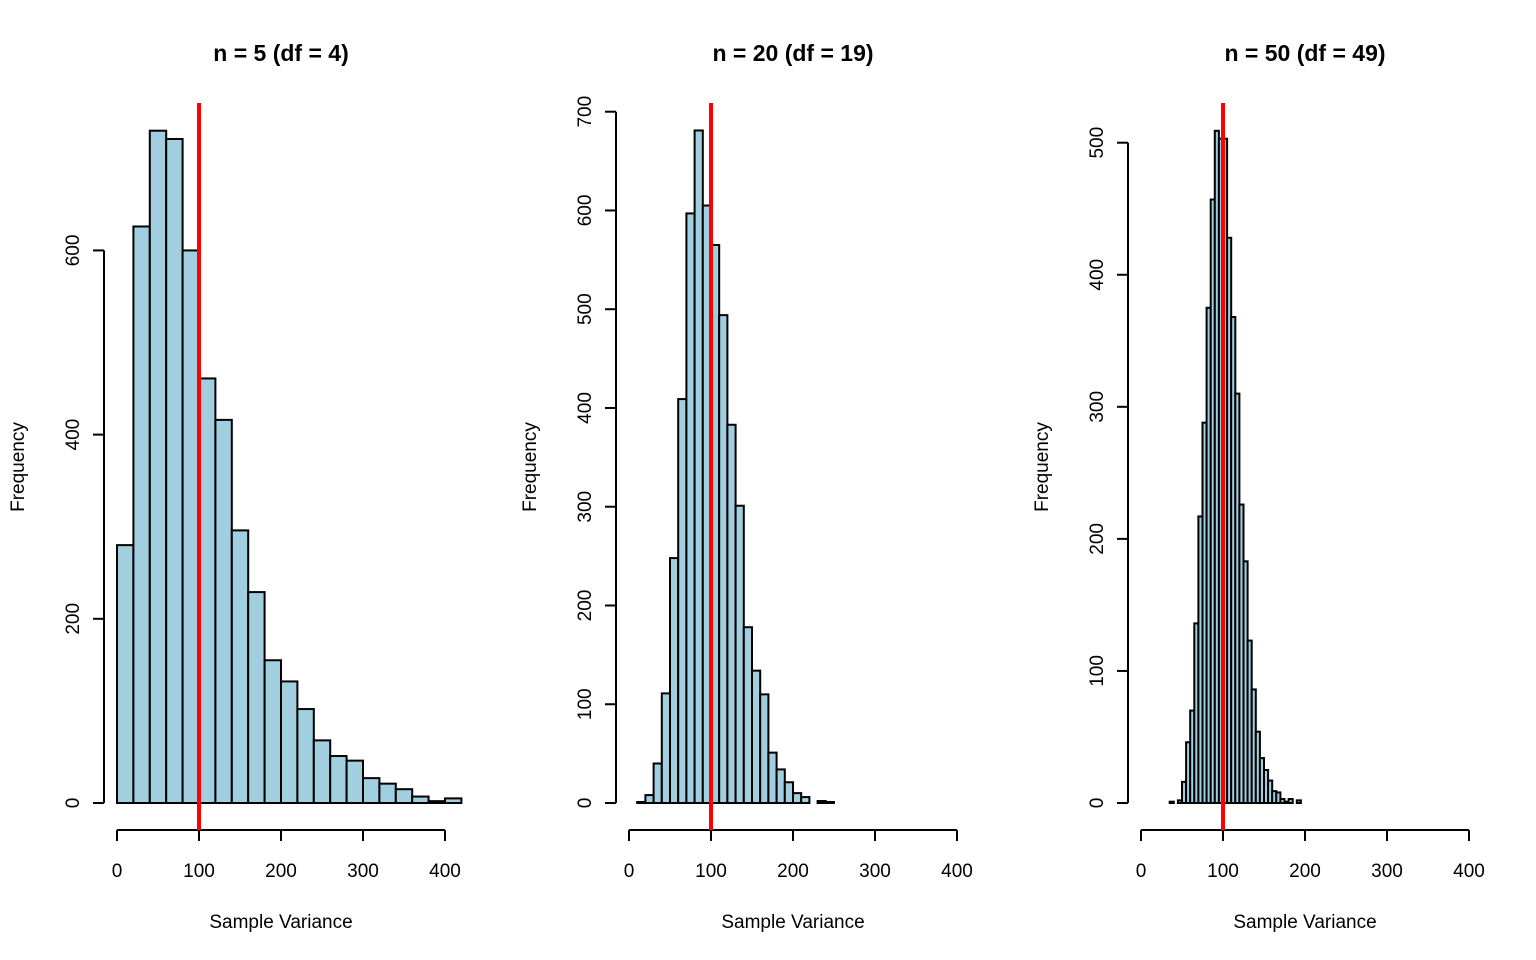  I want to click on y-tick-label: 700, so click(585, 112).